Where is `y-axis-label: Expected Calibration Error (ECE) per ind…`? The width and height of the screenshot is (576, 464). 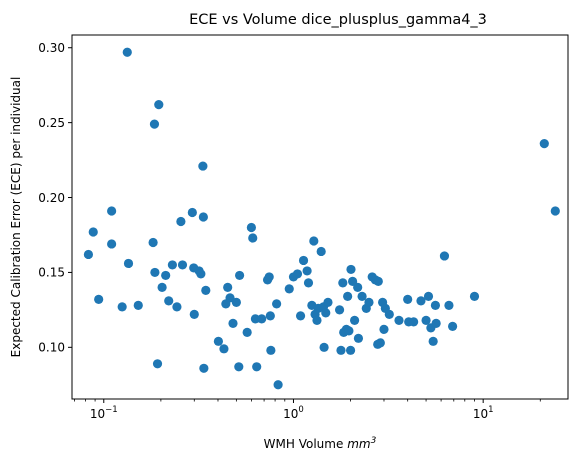 y-axis-label: Expected Calibration Error (ECE) per ind… is located at coordinates (16, 217).